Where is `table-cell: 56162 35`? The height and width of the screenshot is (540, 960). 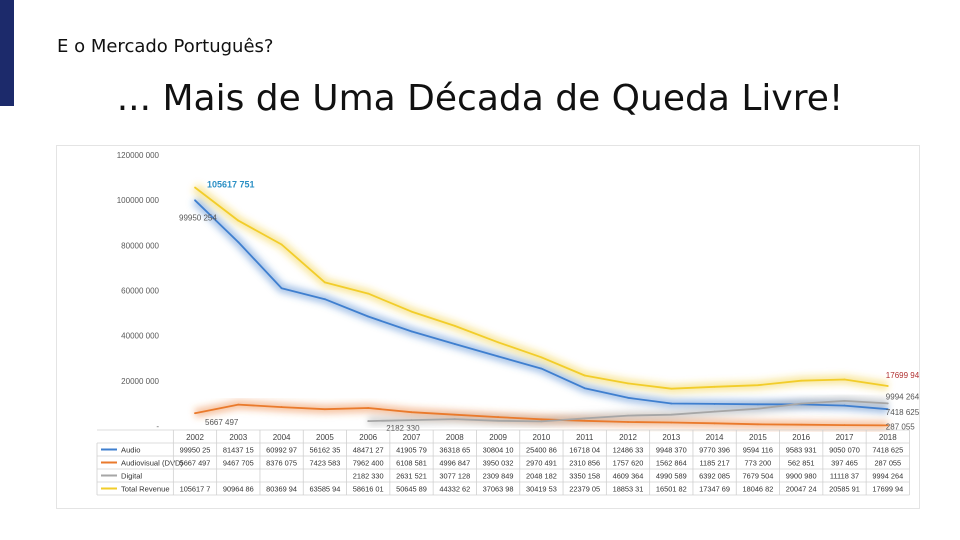 table-cell: 56162 35 is located at coordinates (324, 450).